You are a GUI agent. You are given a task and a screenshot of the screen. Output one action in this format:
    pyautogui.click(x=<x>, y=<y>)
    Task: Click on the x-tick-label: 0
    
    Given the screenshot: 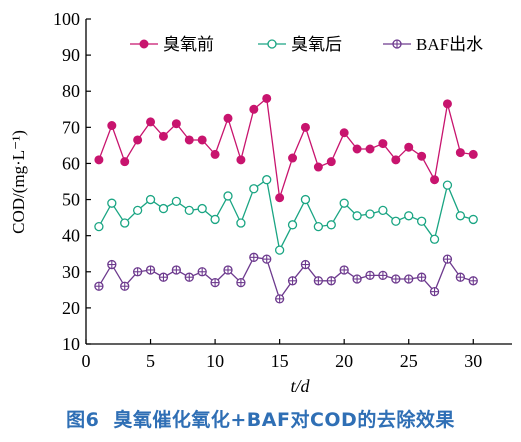 What is the action you would take?
    pyautogui.click(x=86, y=361)
    